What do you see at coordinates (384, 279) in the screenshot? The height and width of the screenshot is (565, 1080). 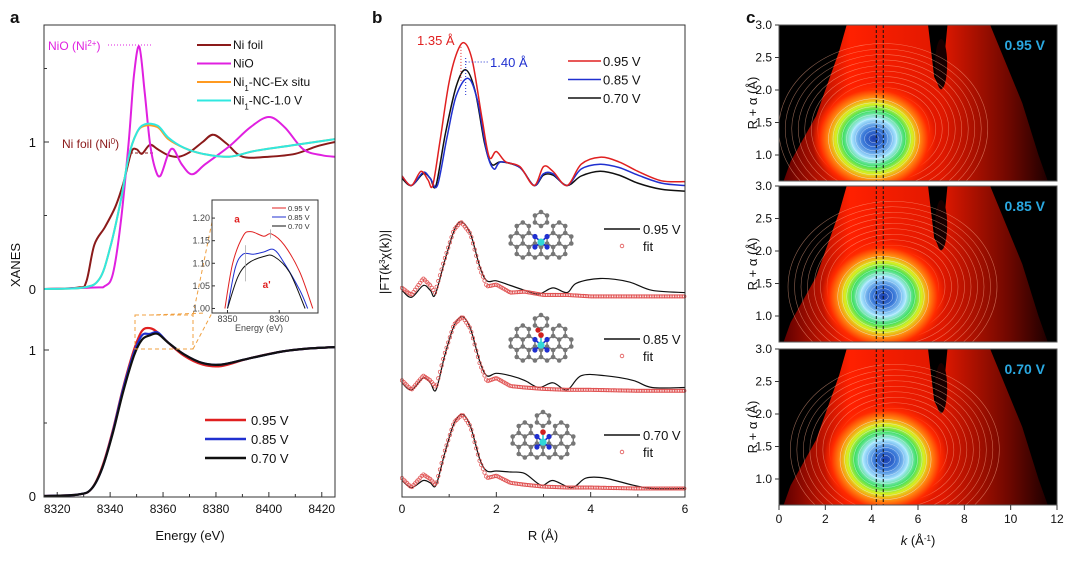 I see `y-axis-label-part: |FT(k` at bounding box center [384, 279].